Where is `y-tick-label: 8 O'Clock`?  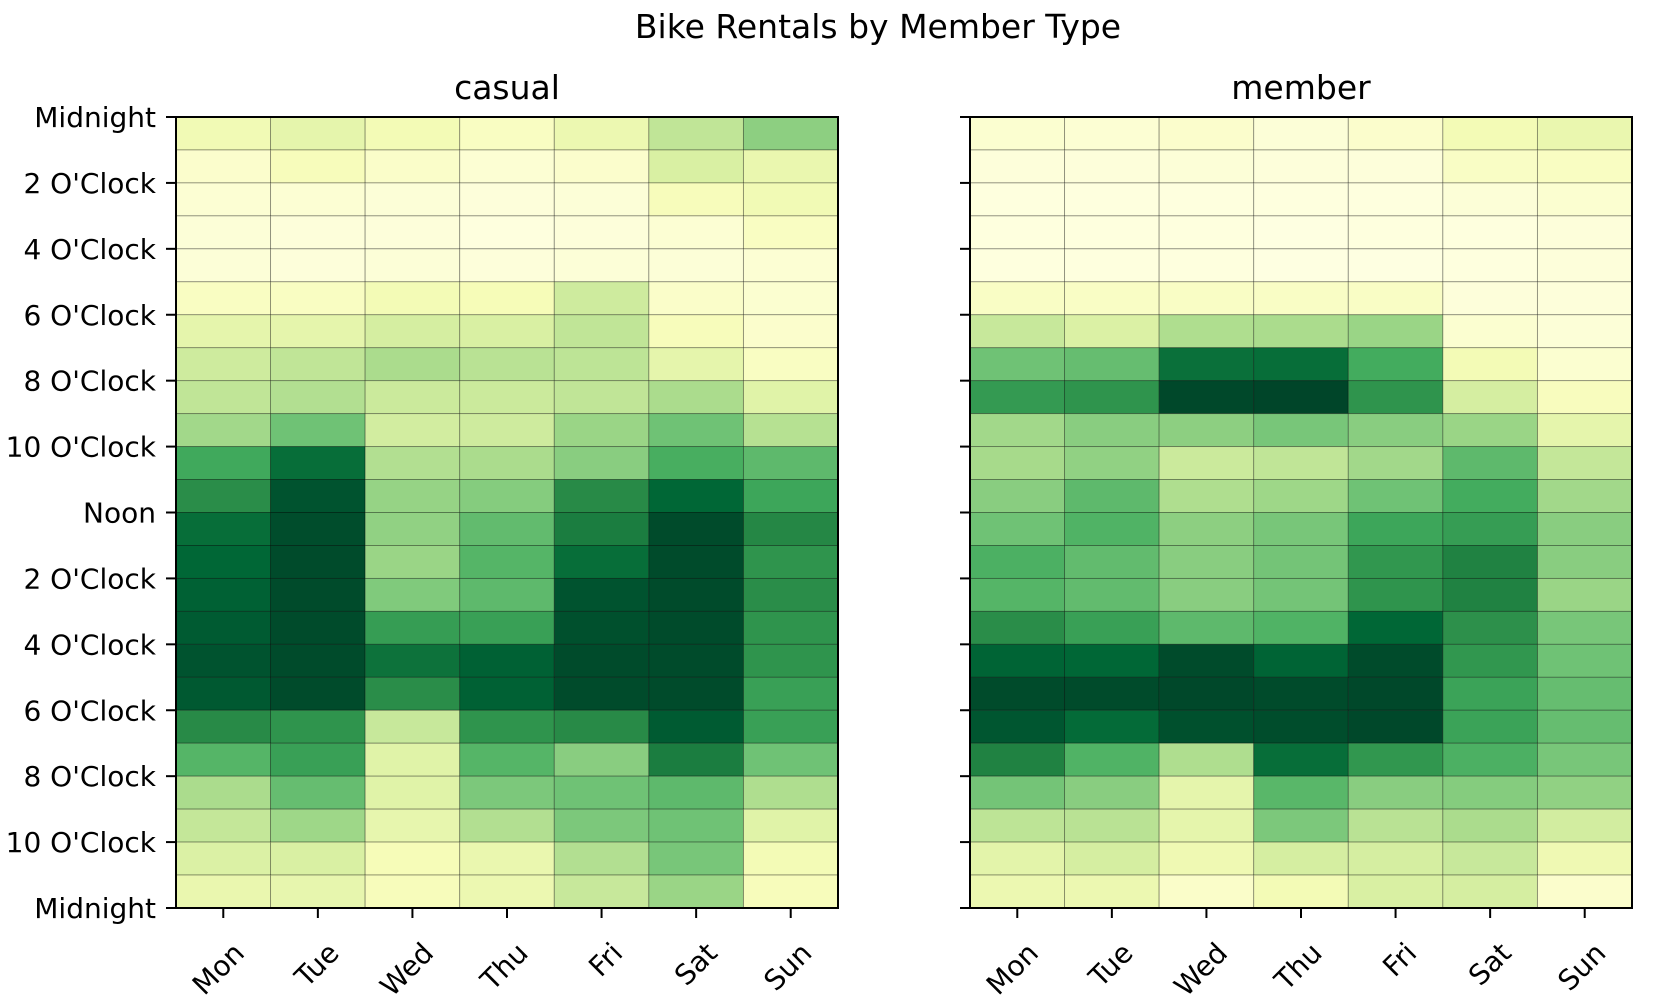
y-tick-label: 8 O'Clock is located at coordinates (89, 776).